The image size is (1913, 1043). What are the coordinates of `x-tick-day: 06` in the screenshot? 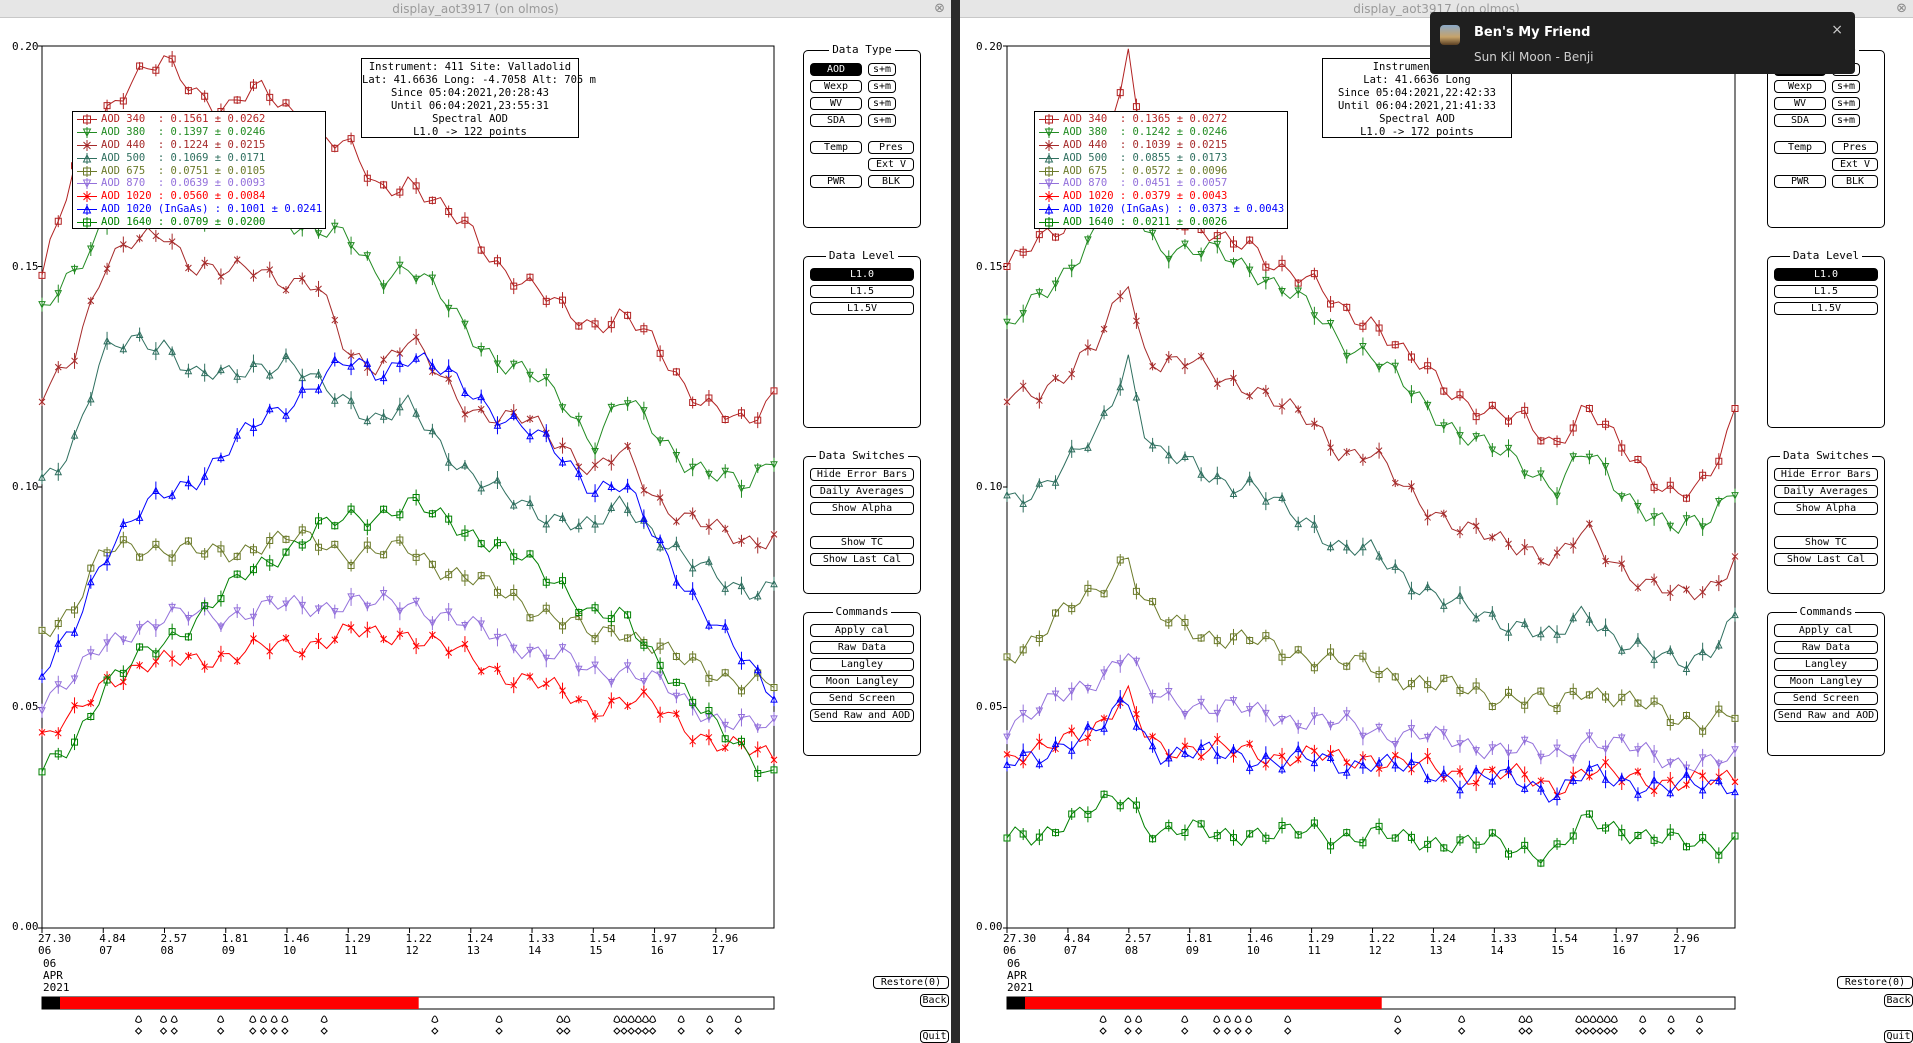 It's located at (45, 950).